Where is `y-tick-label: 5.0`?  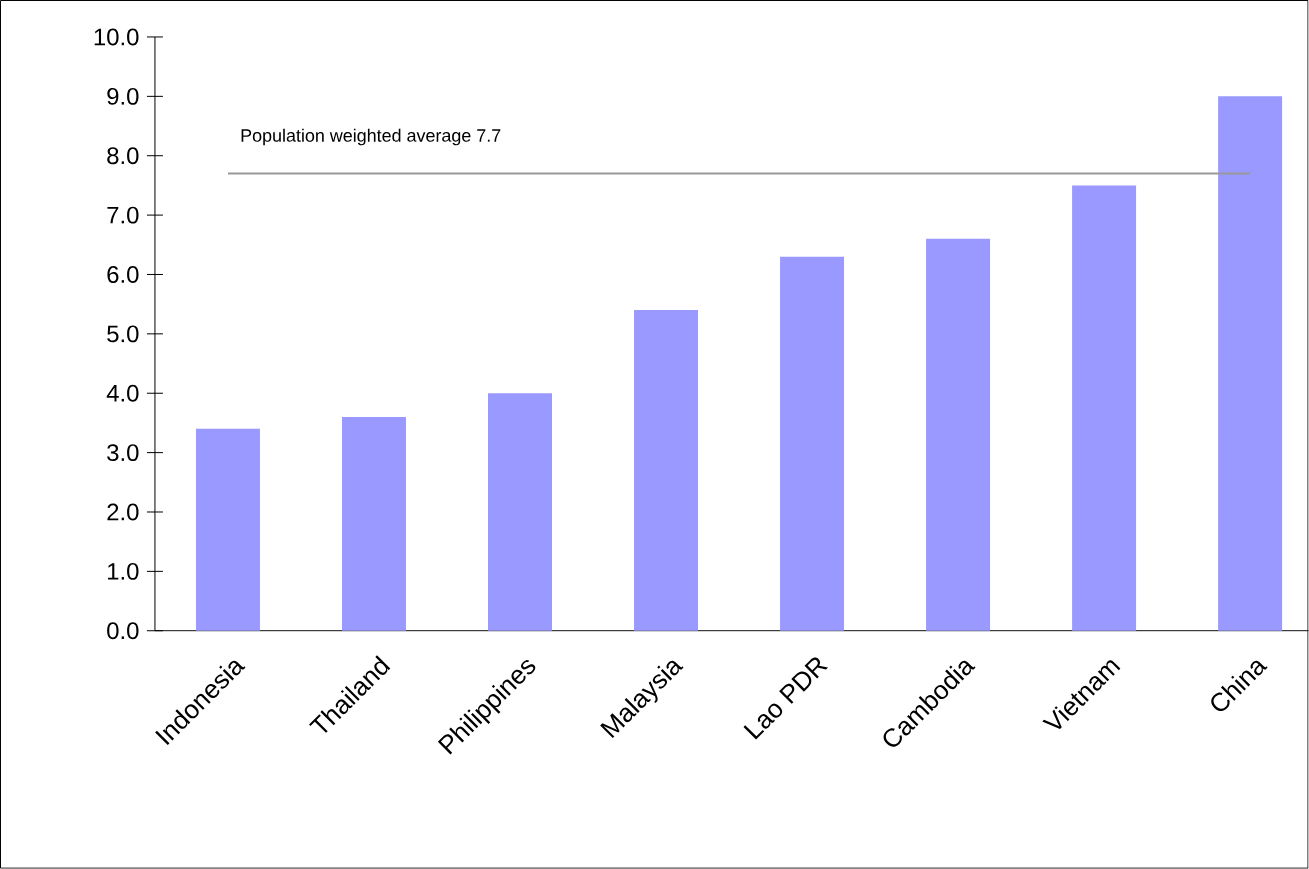
y-tick-label: 5.0 is located at coordinates (123, 334).